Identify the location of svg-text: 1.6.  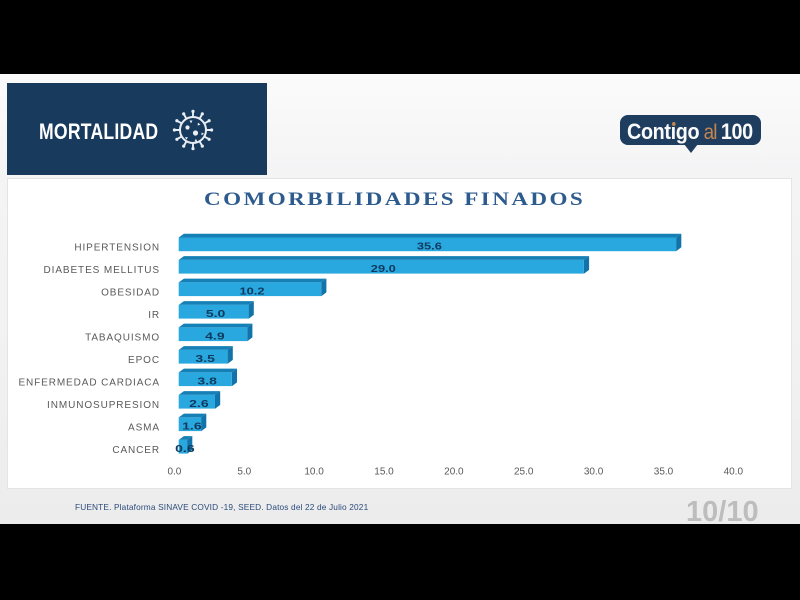
(192, 427).